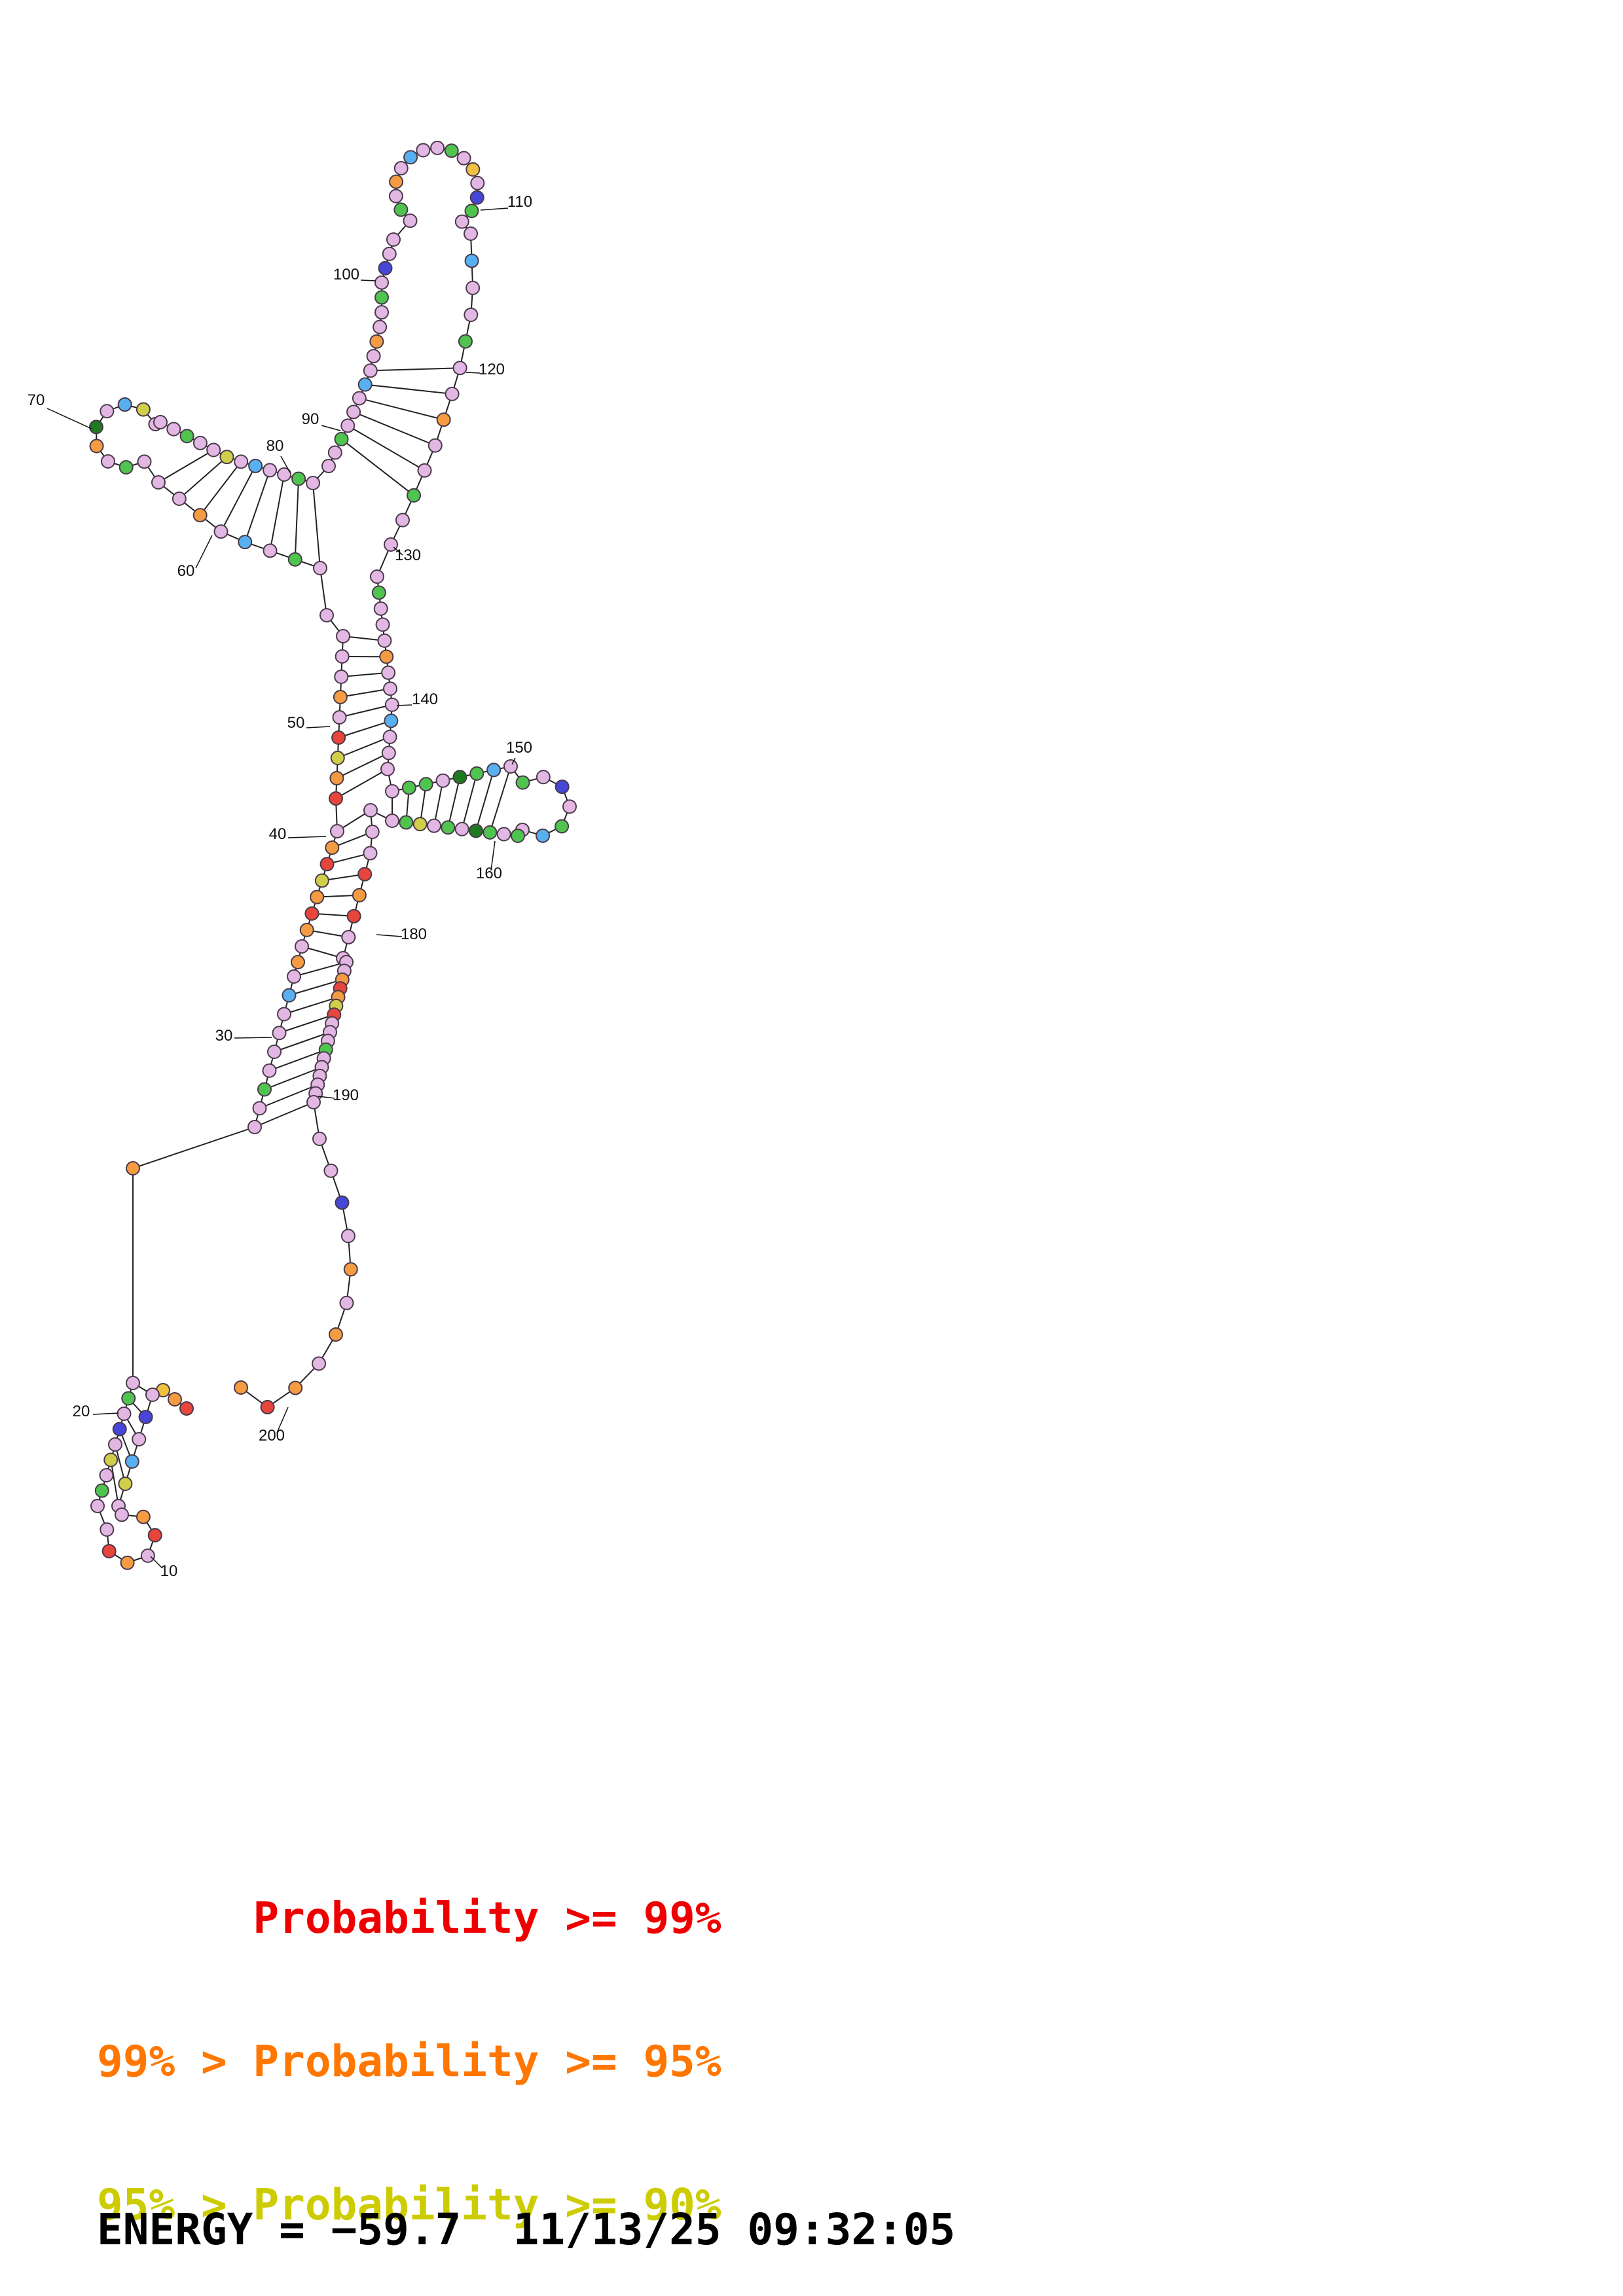  I want to click on position-label: 120, so click(492, 369).